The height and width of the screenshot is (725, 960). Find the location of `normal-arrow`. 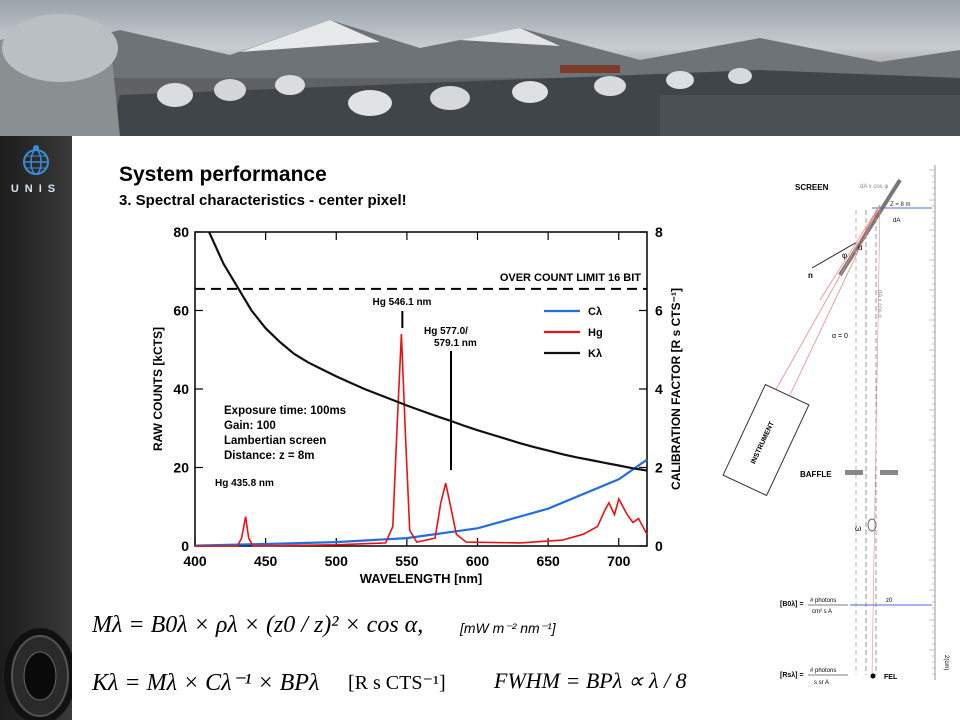

normal-arrow is located at coordinates (834, 255).